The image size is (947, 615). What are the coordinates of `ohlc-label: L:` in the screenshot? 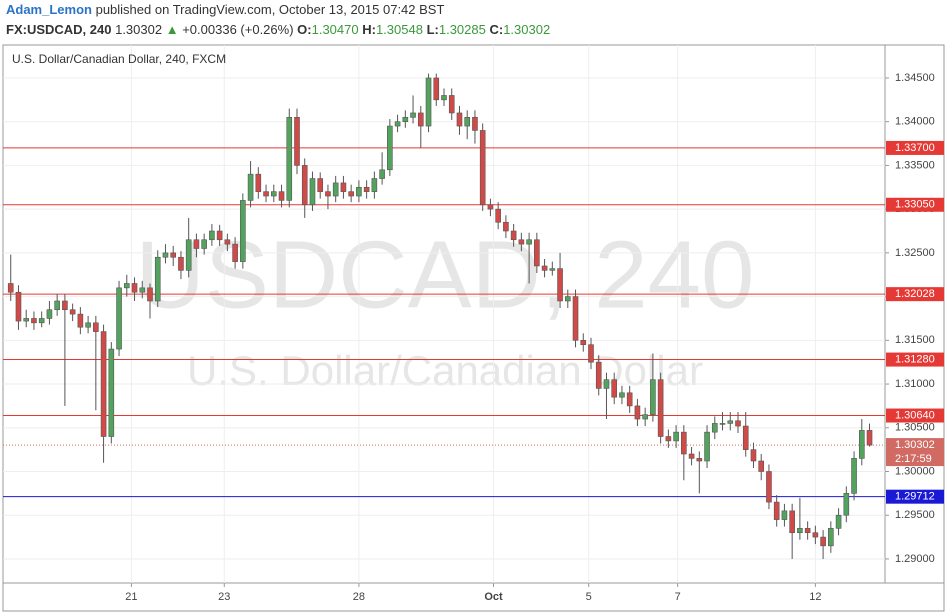 It's located at (432, 29).